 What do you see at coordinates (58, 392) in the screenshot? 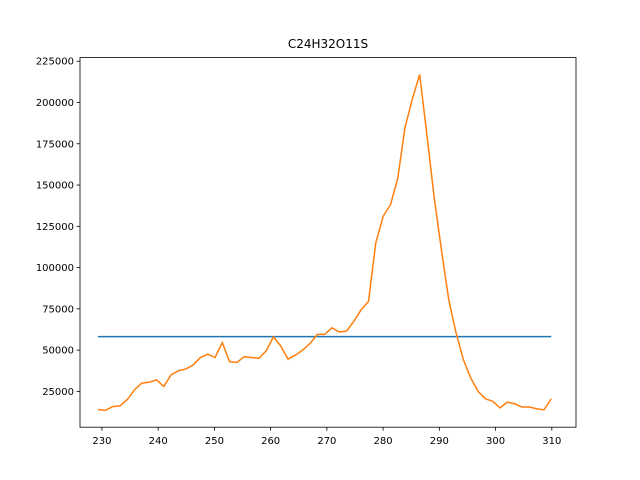
I see `y-tick-label: 25000` at bounding box center [58, 392].